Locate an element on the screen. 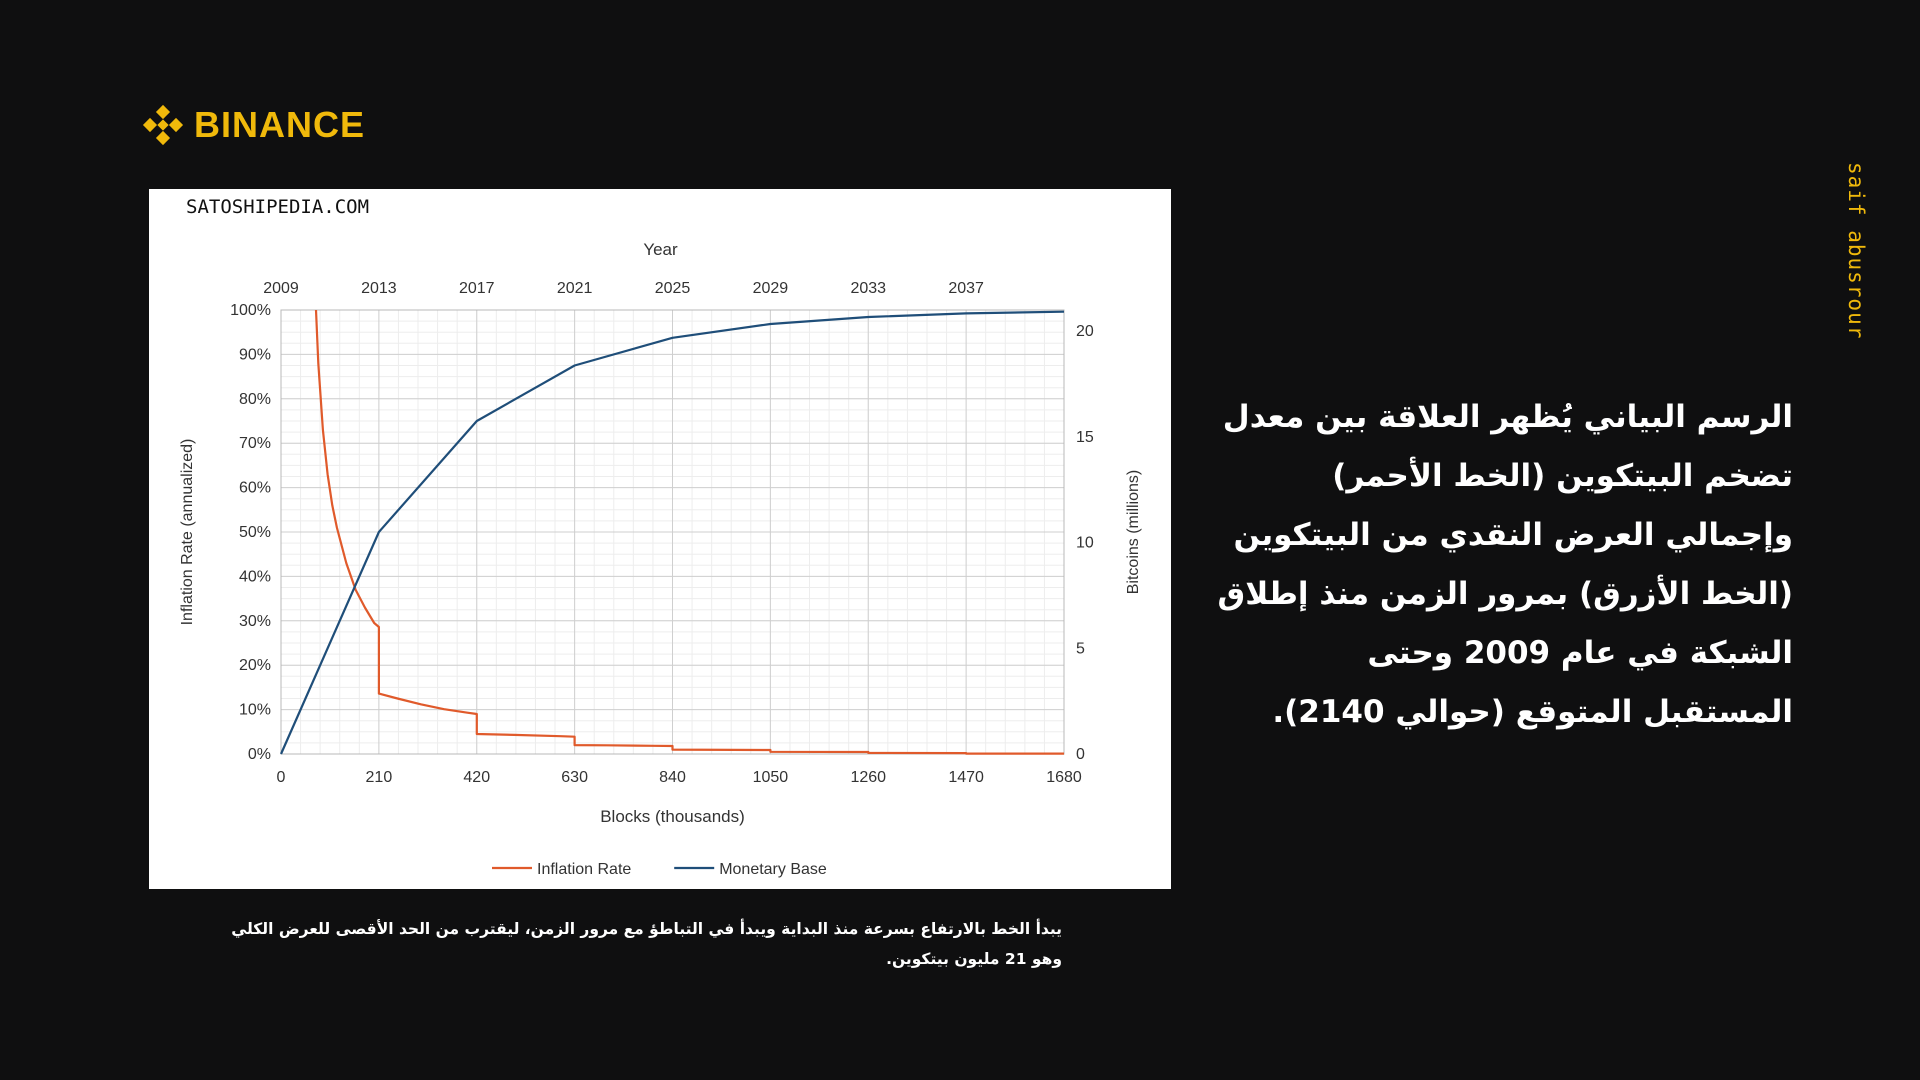 This screenshot has width=1920, height=1080. y-left-tick-label: 40% is located at coordinates (255, 576).